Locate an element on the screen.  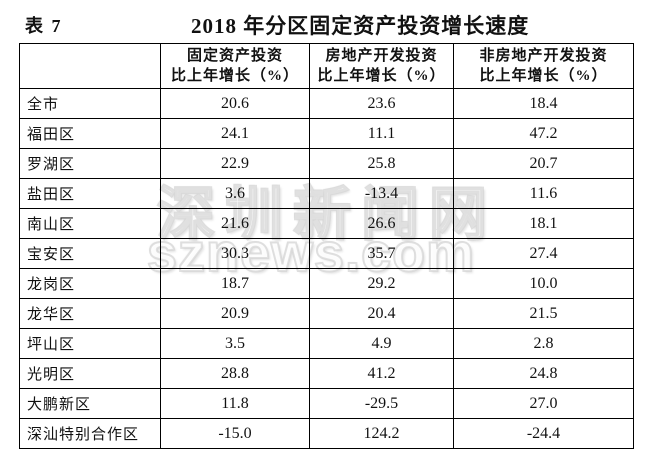
value-cell: 24.1 is located at coordinates (235, 133).